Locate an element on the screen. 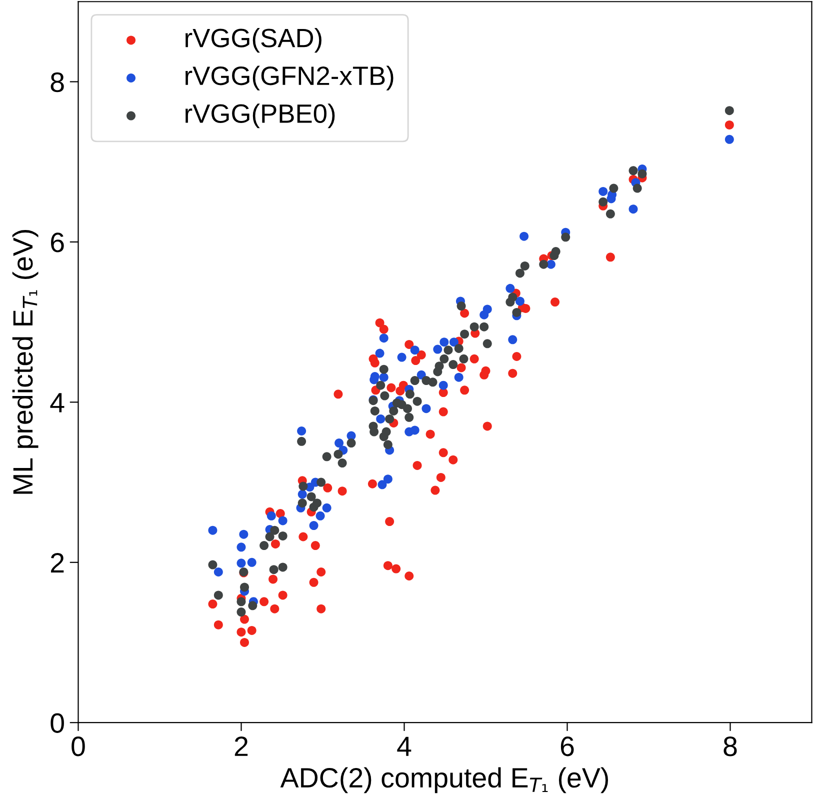 Image resolution: width=815 pixels, height=811 pixels. y-tick-label: 0 is located at coordinates (57, 723).